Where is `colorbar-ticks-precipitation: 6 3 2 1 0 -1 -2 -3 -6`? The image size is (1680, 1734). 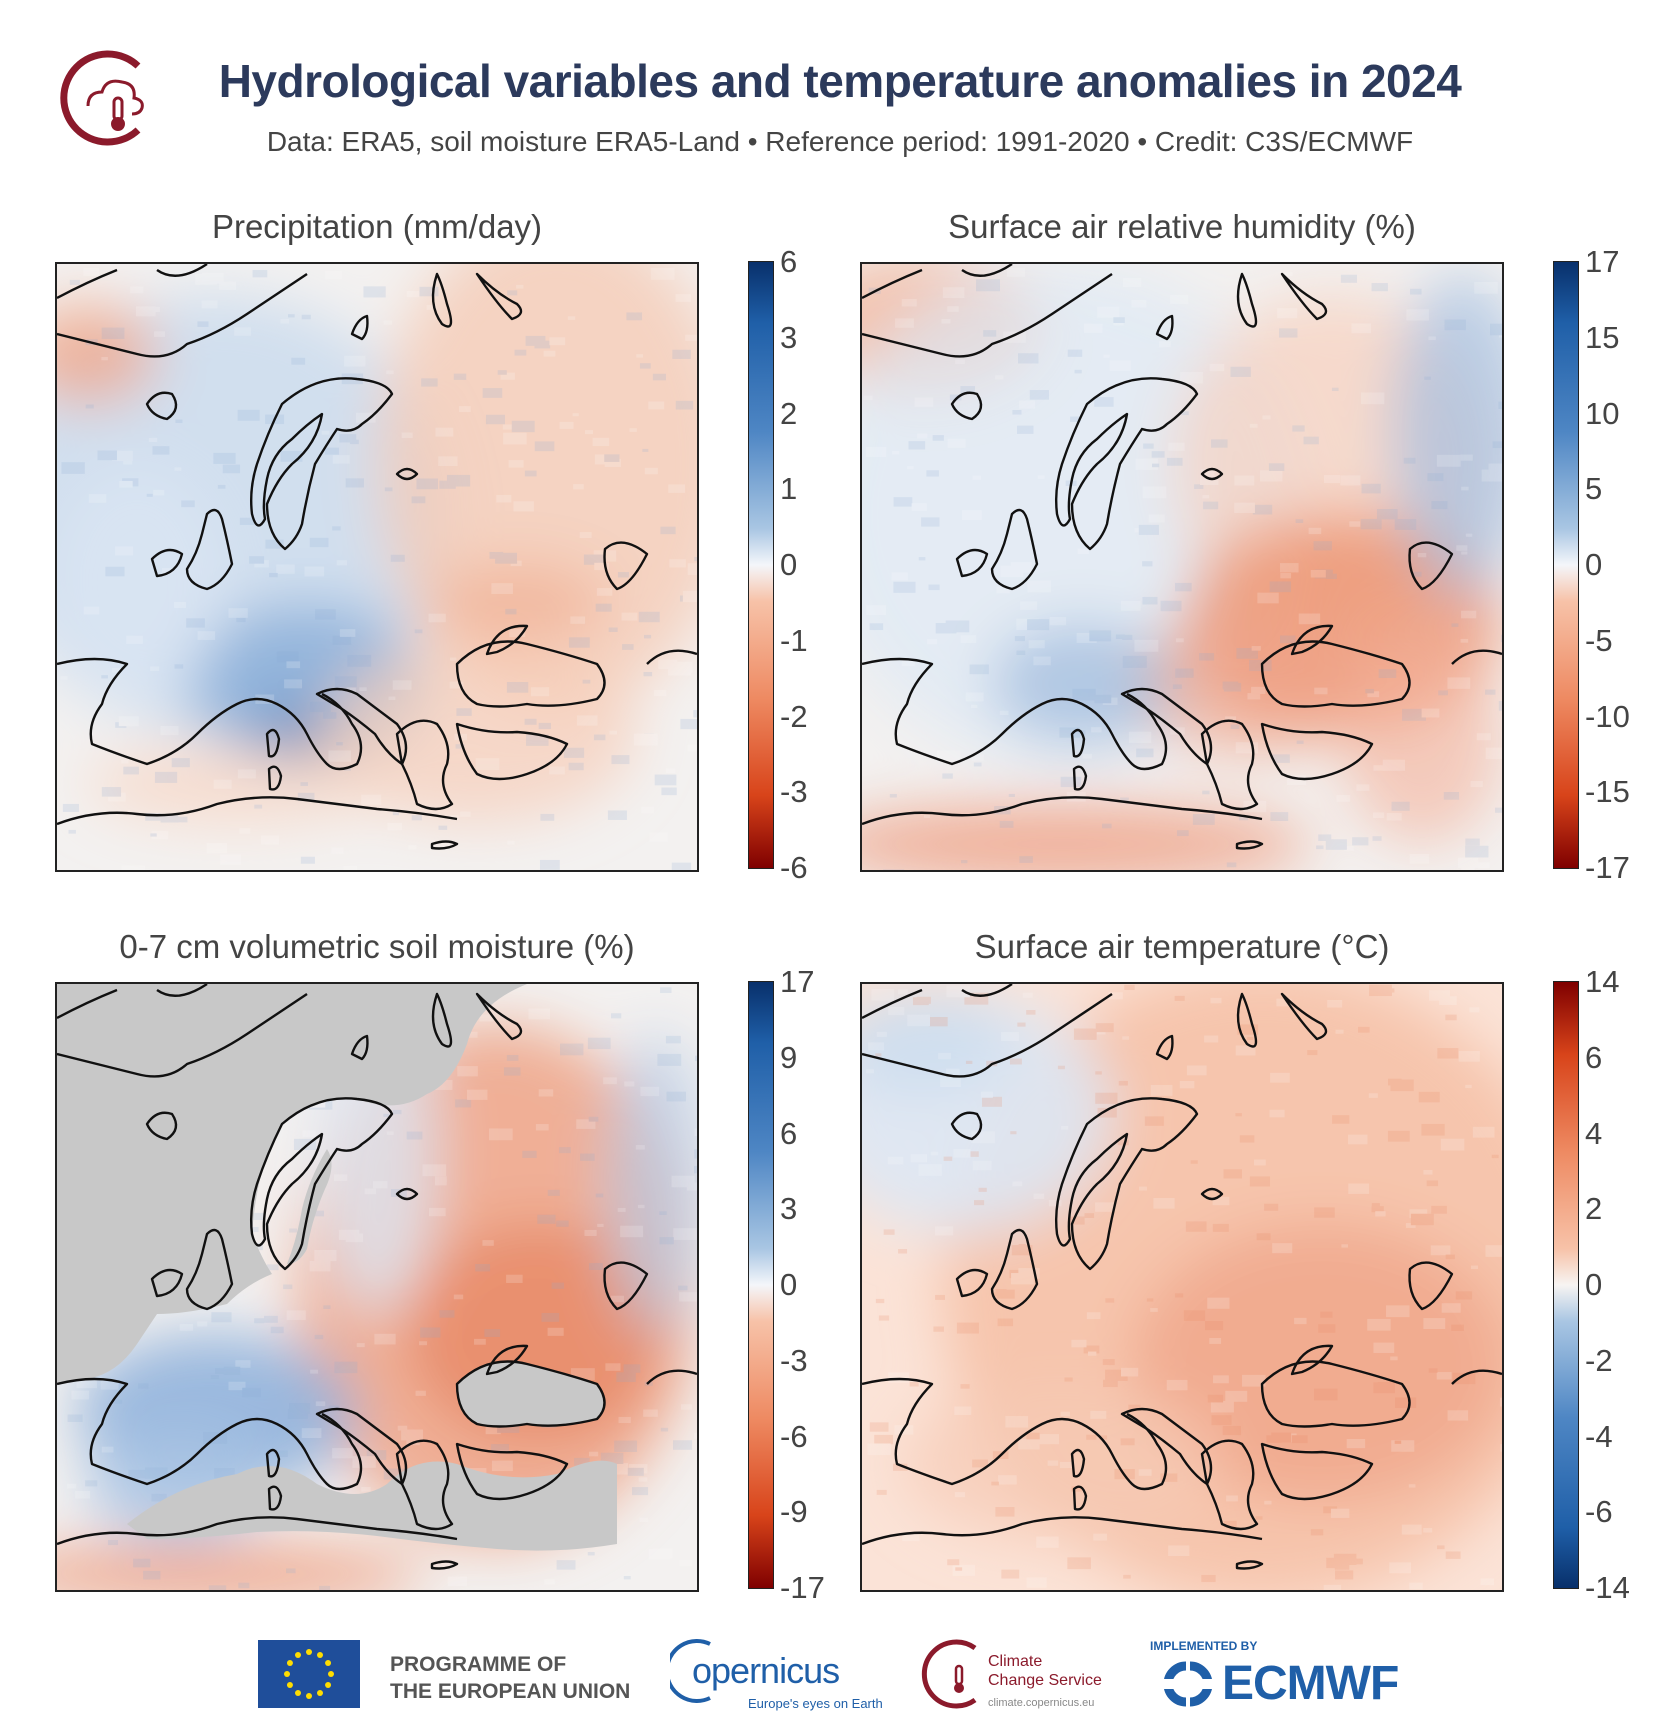 colorbar-ticks-precipitation: 6 3 2 1 0 -1 -2 -3 -6 is located at coordinates (810, 564).